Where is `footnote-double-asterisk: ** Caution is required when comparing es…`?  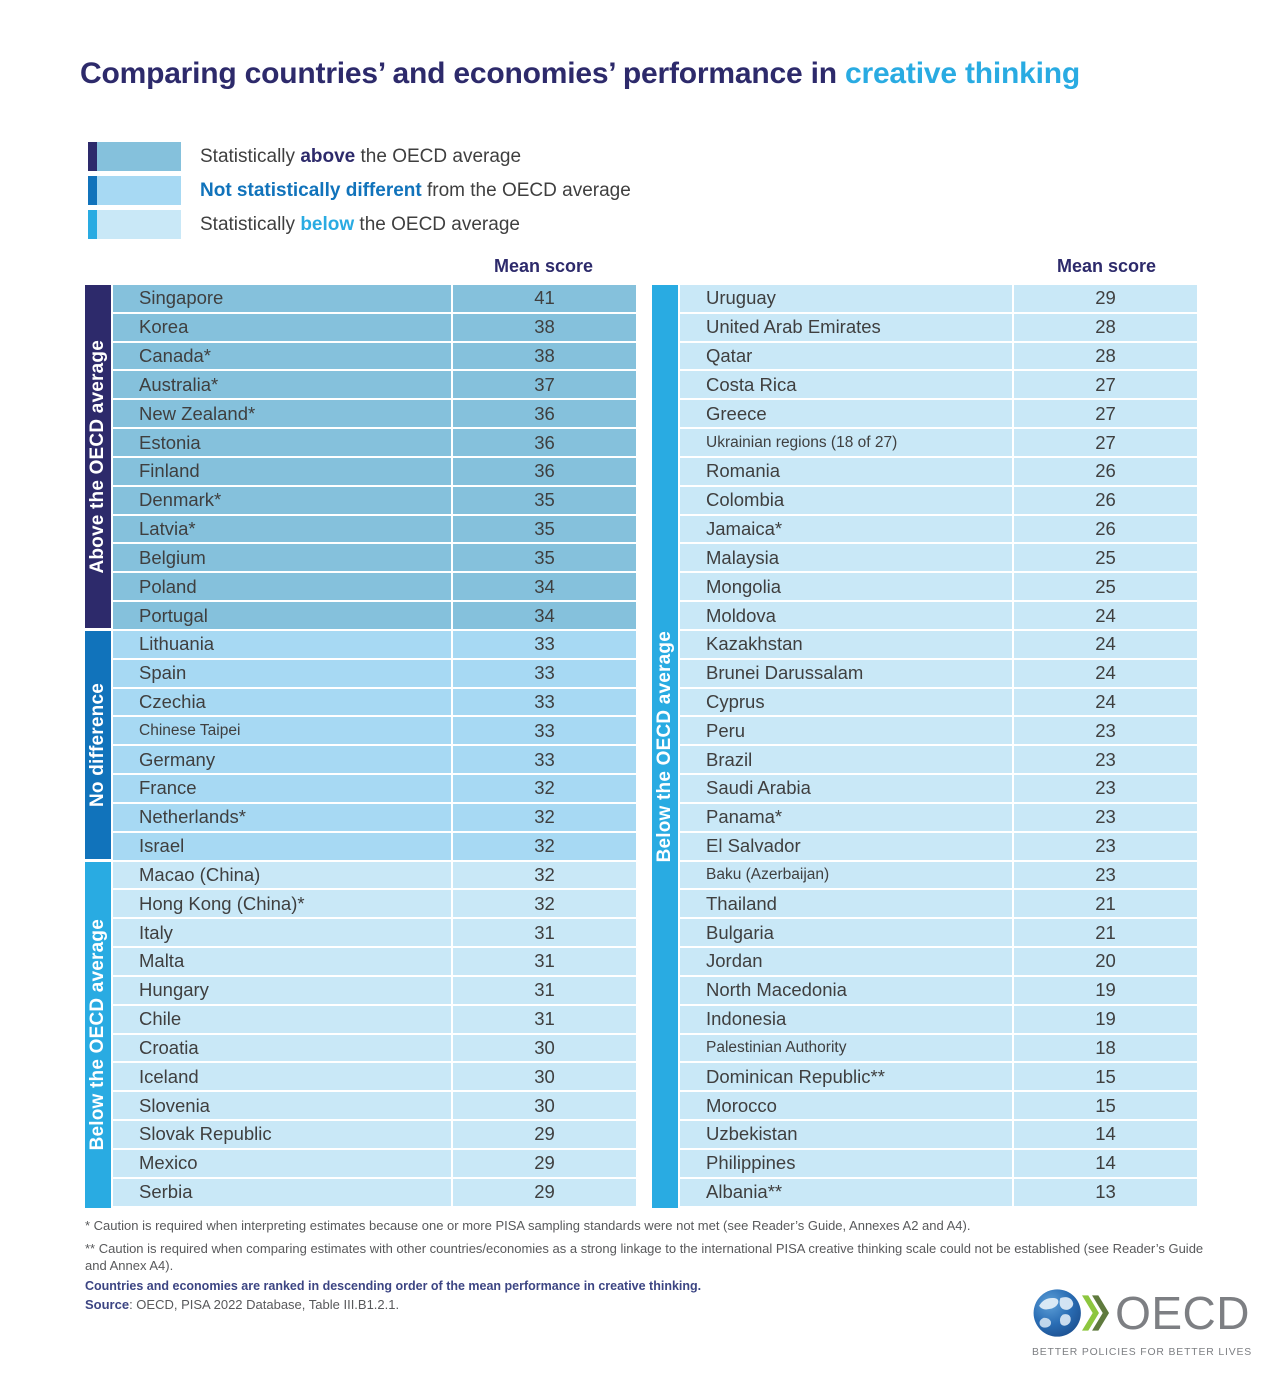 footnote-double-asterisk: ** Caution is required when comparing es… is located at coordinates (644, 1257).